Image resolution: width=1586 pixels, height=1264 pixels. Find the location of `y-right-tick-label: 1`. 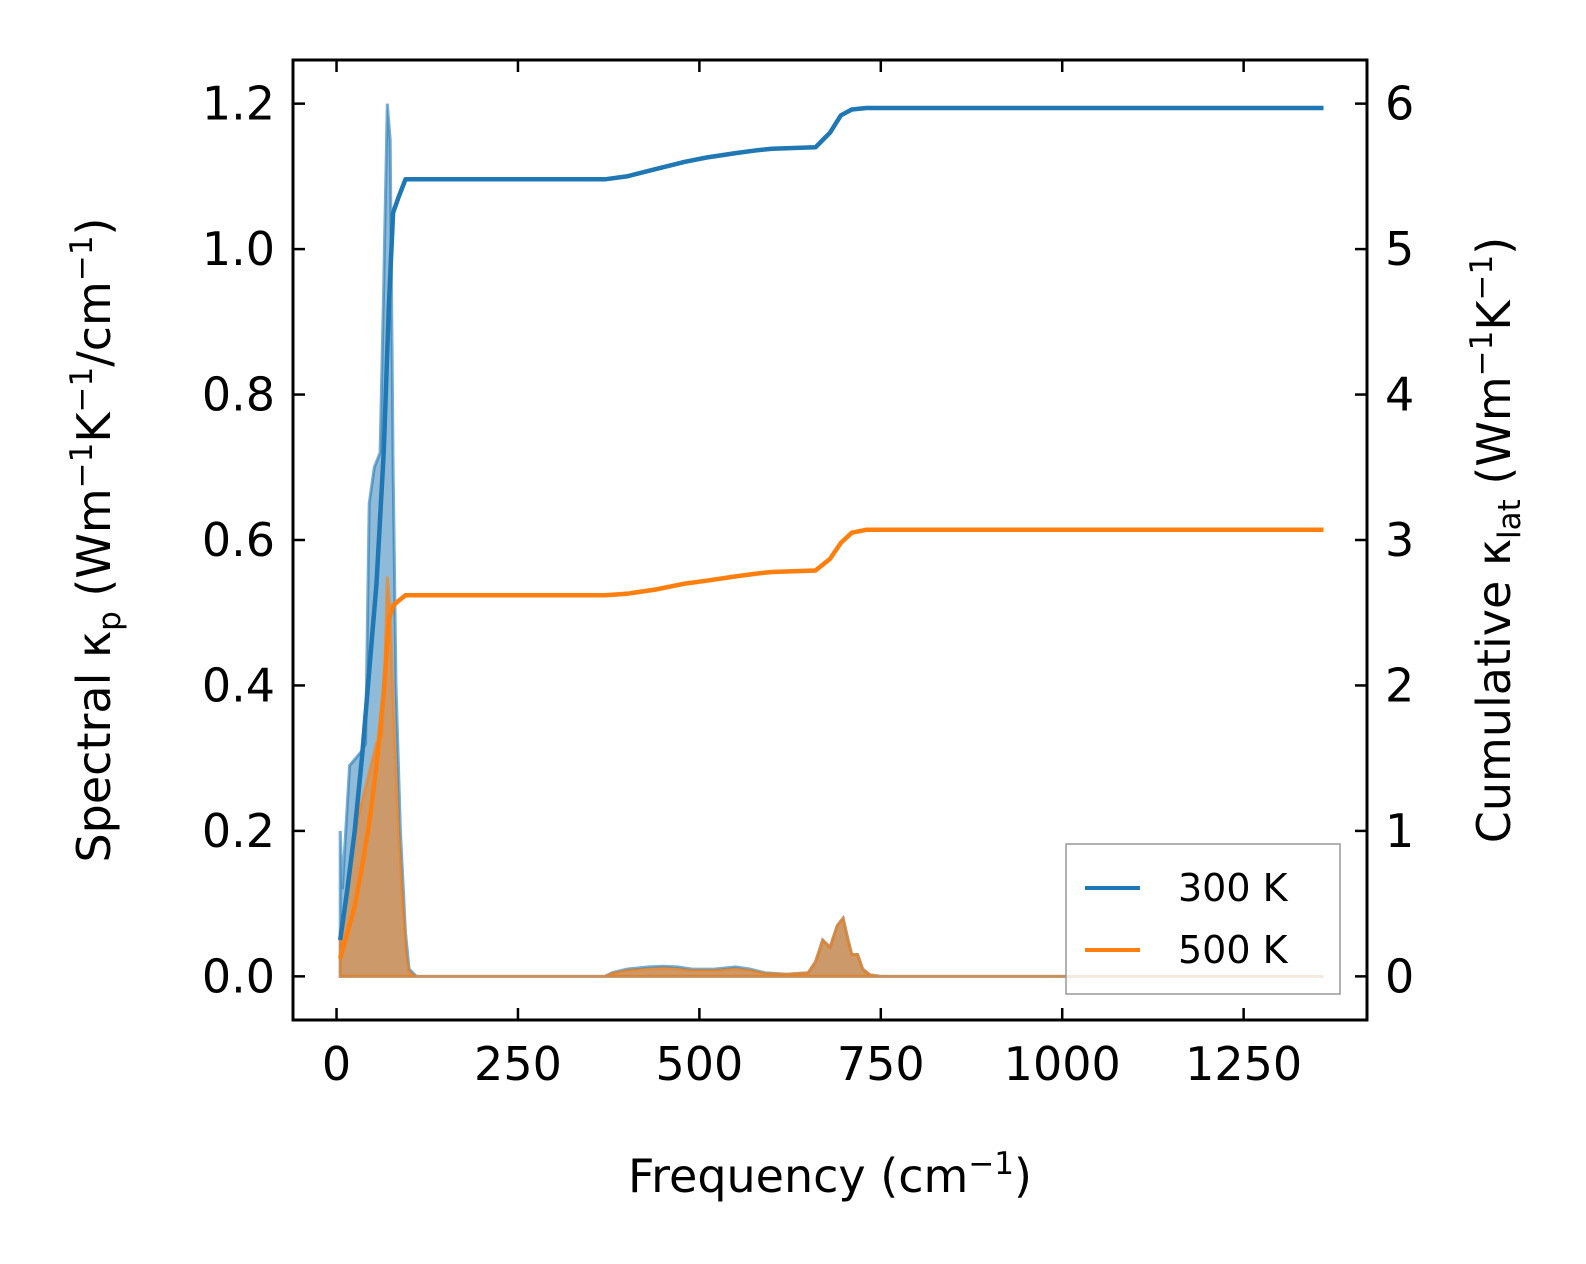

y-right-tick-label: 1 is located at coordinates (1399, 831).